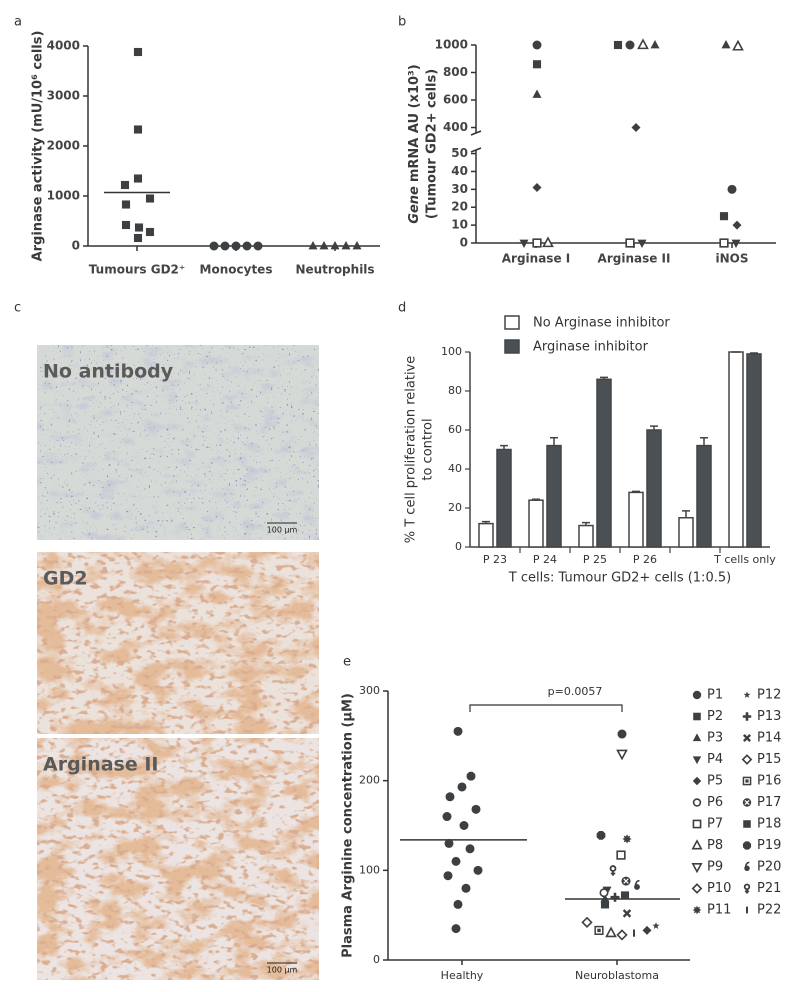  I want to click on x-axis-label: T cells: Tumour GD2+ cells (1:0.5), so click(619, 578).